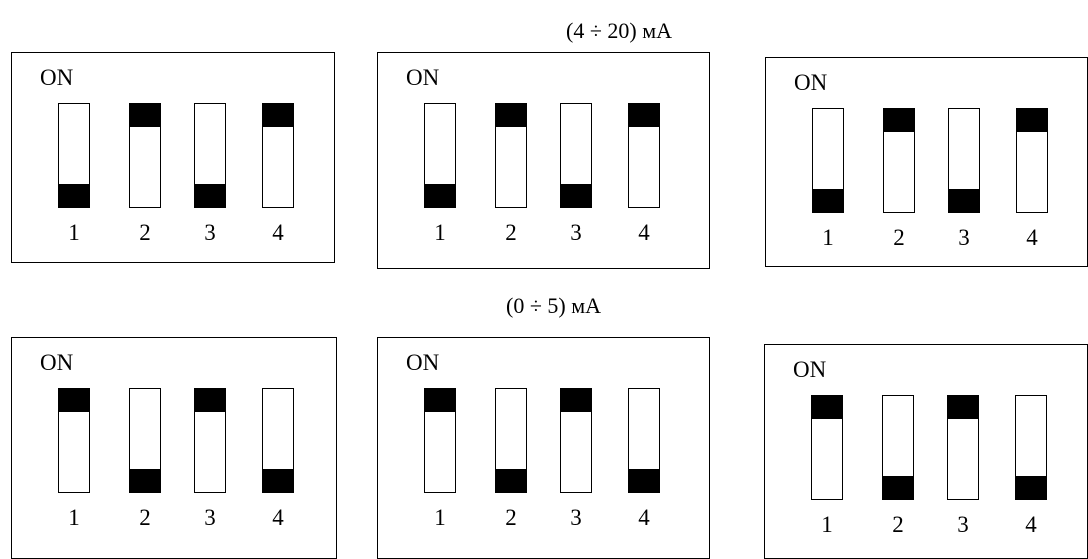 The height and width of the screenshot is (559, 1088). What do you see at coordinates (554, 305) in the screenshot?
I see `heading-0-5: (0 ÷ 5) мА` at bounding box center [554, 305].